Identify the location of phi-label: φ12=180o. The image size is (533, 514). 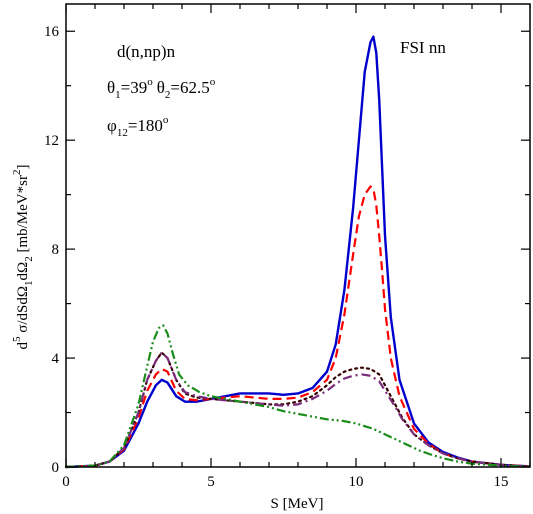
(138, 126).